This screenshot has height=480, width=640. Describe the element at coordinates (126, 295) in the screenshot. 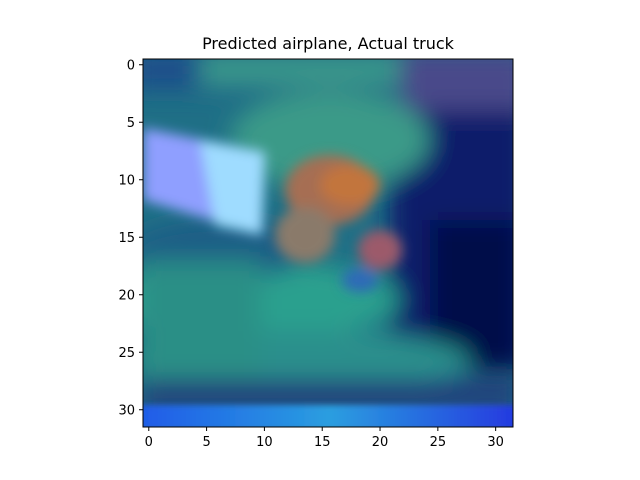

I see `y-tick-label: 20` at that location.